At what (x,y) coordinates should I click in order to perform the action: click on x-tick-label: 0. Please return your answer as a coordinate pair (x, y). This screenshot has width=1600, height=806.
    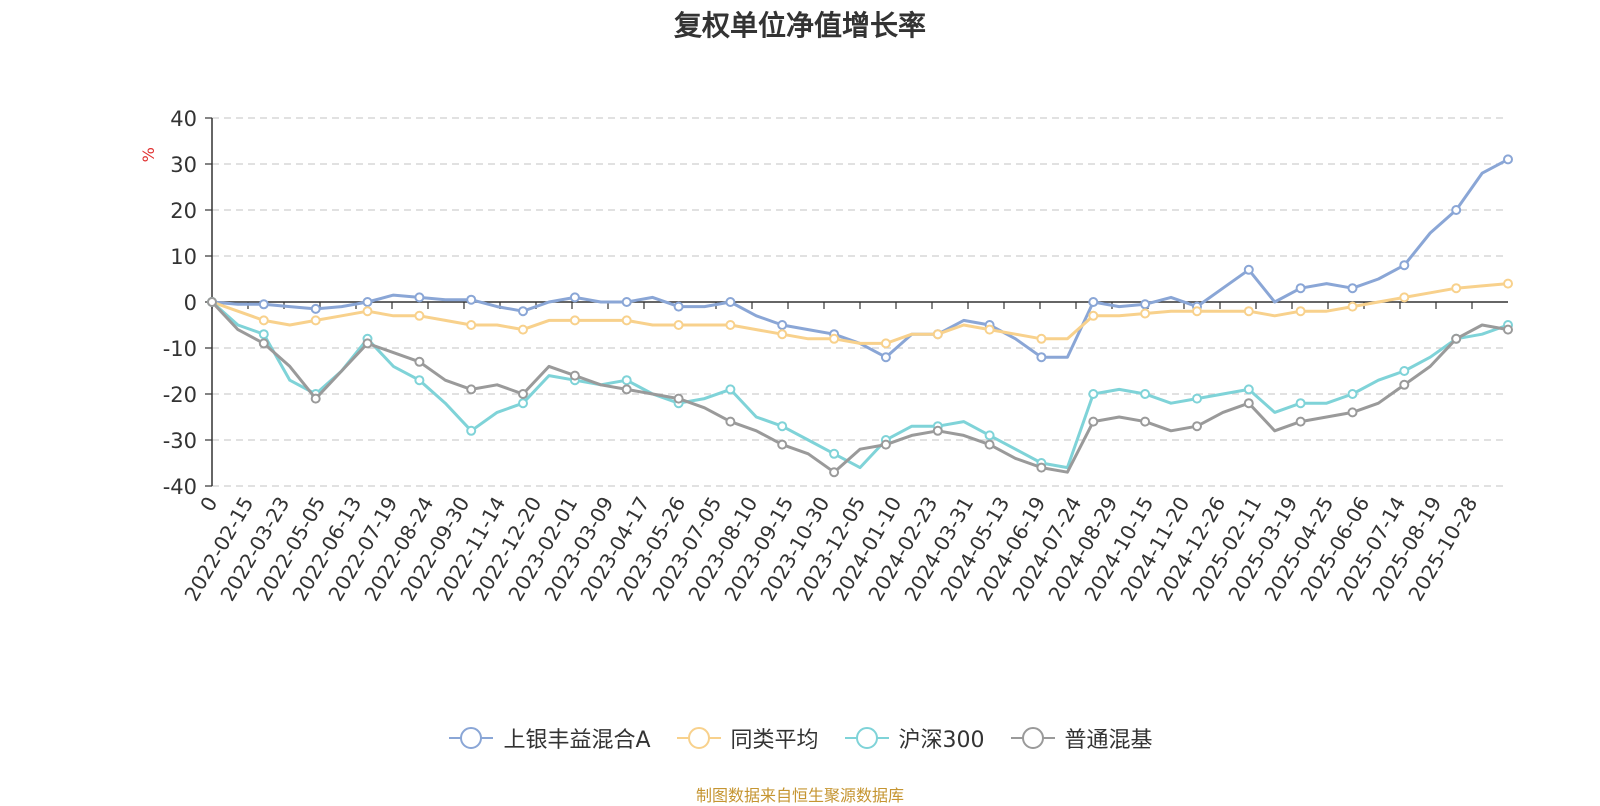
    Looking at the image, I should click on (208, 504).